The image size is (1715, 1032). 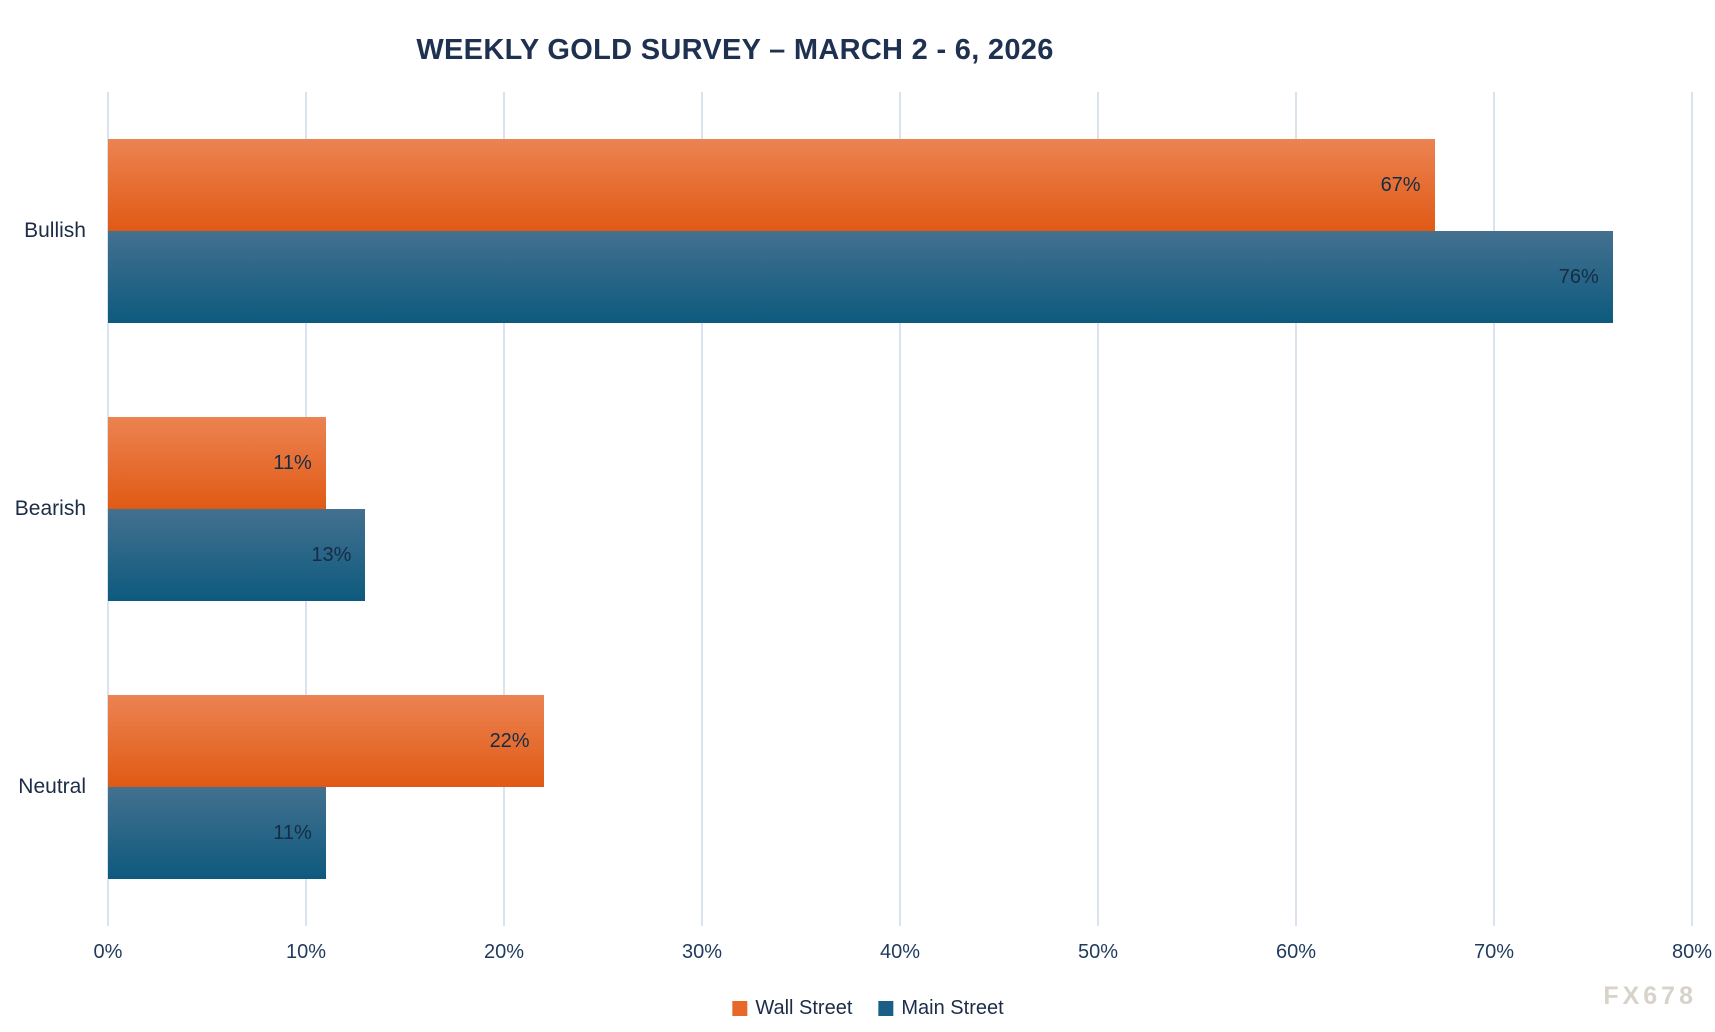 What do you see at coordinates (52, 786) in the screenshot?
I see `category-label: Neutral` at bounding box center [52, 786].